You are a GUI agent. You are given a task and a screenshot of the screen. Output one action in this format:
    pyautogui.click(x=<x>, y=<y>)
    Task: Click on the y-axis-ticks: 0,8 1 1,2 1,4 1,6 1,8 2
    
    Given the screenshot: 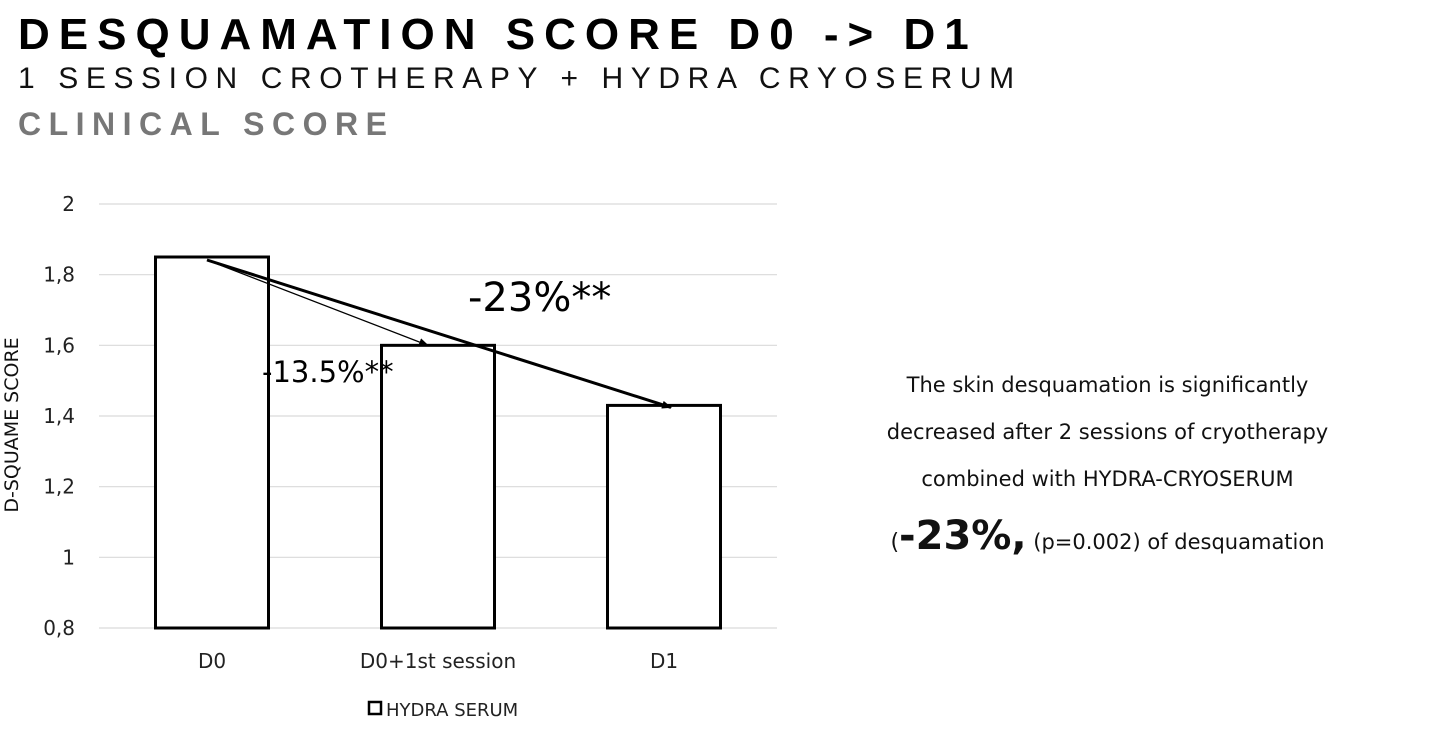 What is the action you would take?
    pyautogui.click(x=59, y=416)
    